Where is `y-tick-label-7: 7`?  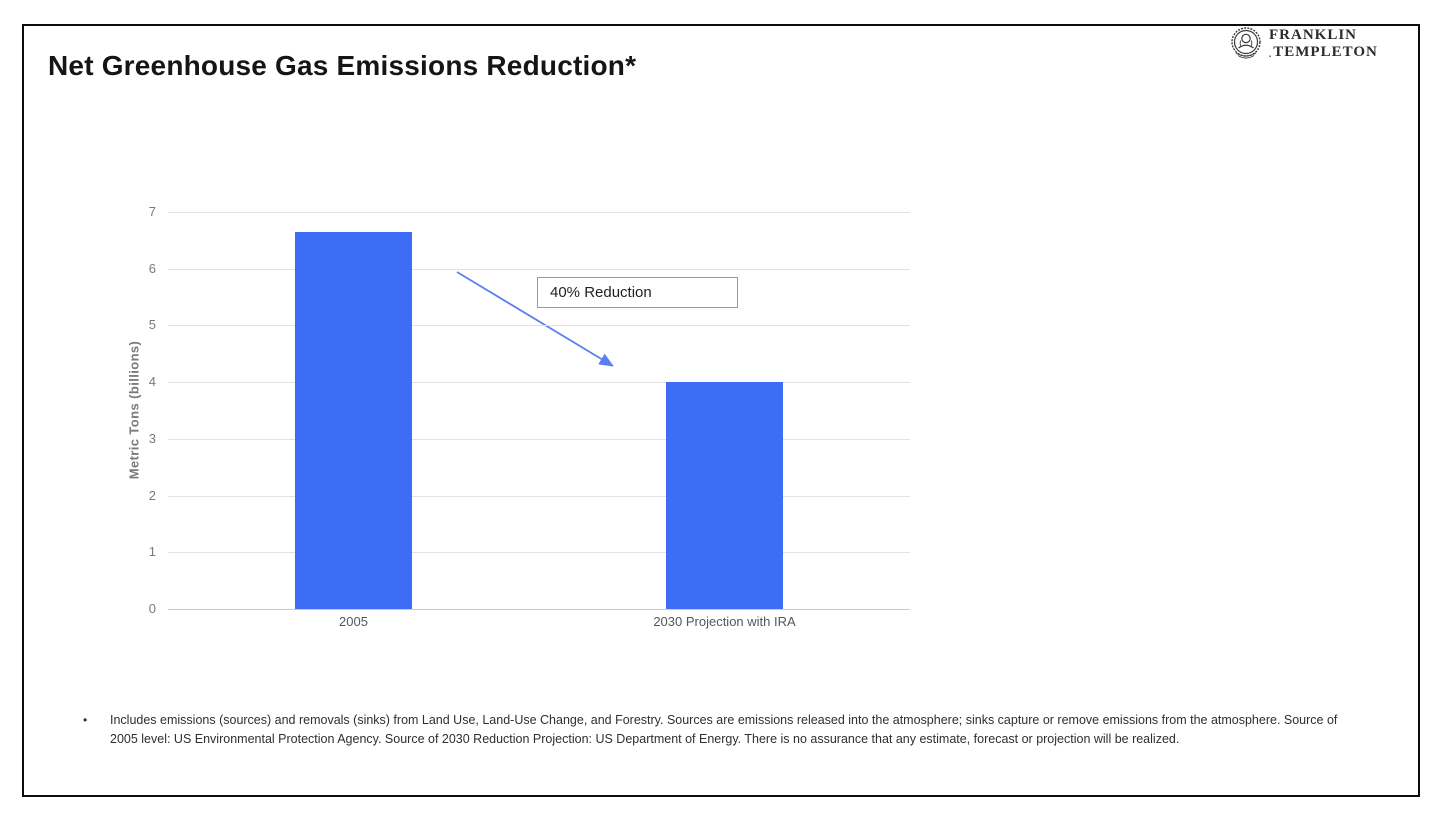
y-tick-label-7: 7 is located at coordinates (152, 211).